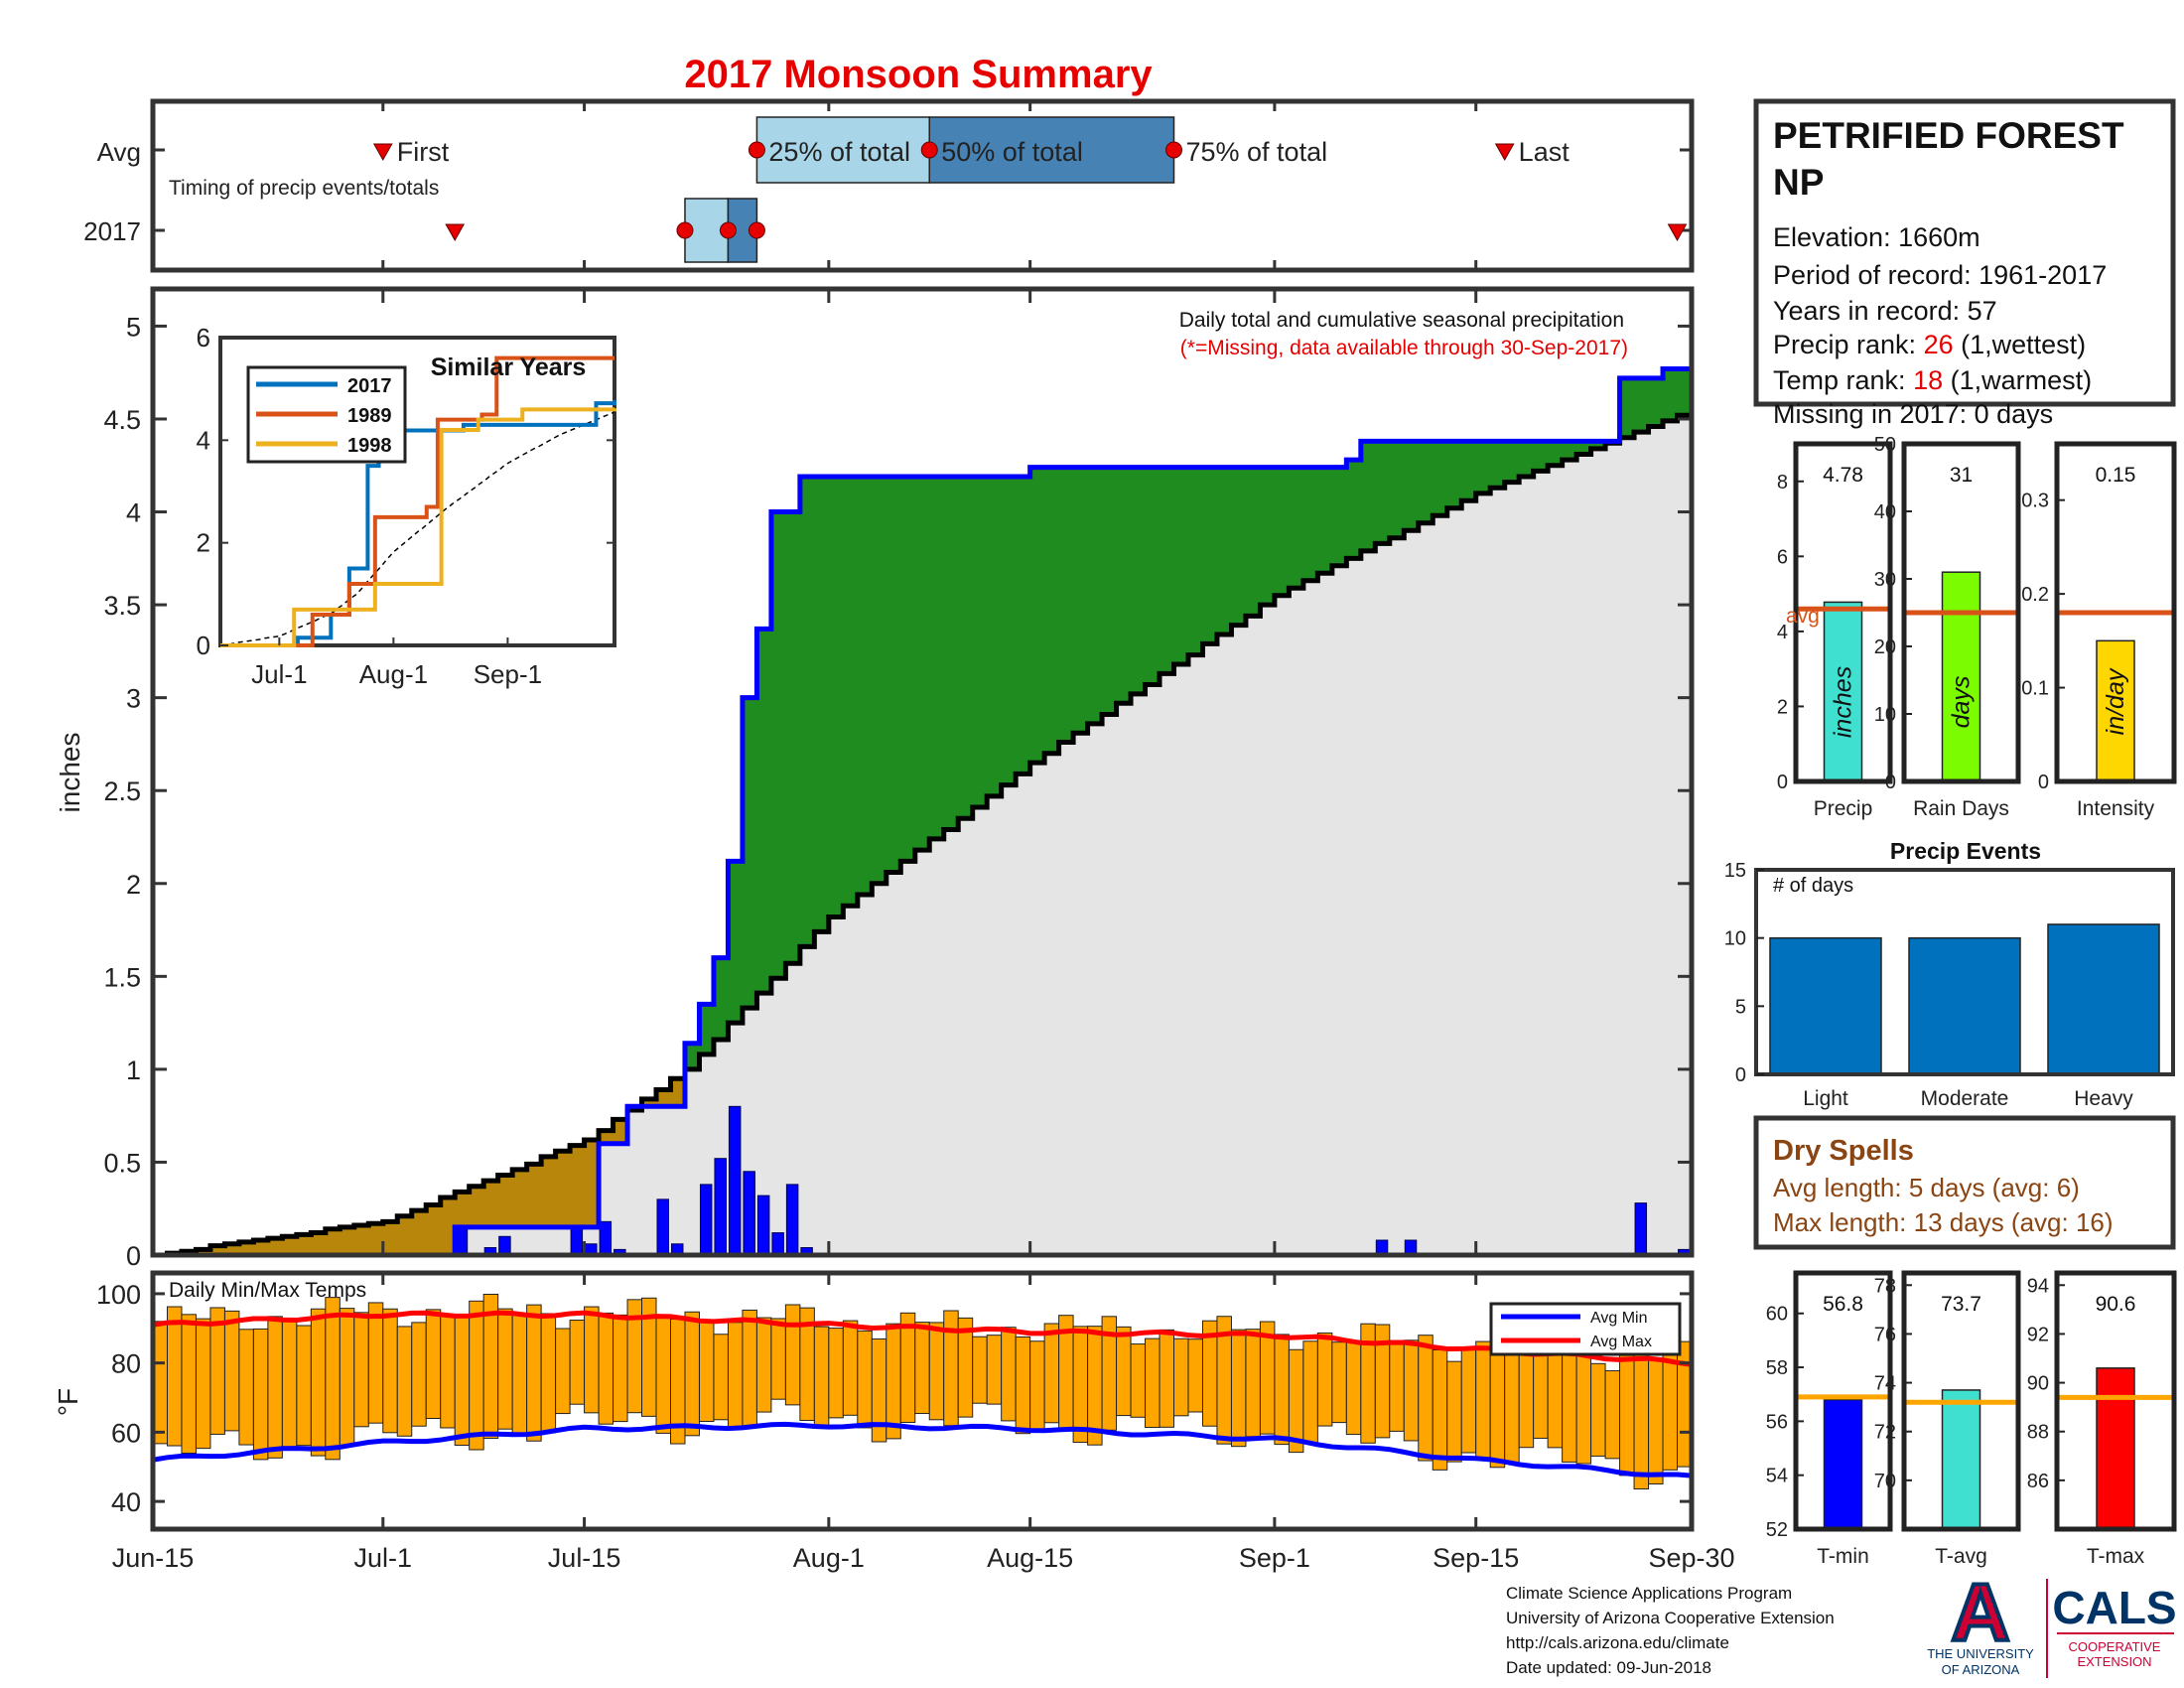 This screenshot has height=1688, width=2184. Describe the element at coordinates (267, 1290) in the screenshot. I see `temp-label: Daily Min/Max Temps` at that location.